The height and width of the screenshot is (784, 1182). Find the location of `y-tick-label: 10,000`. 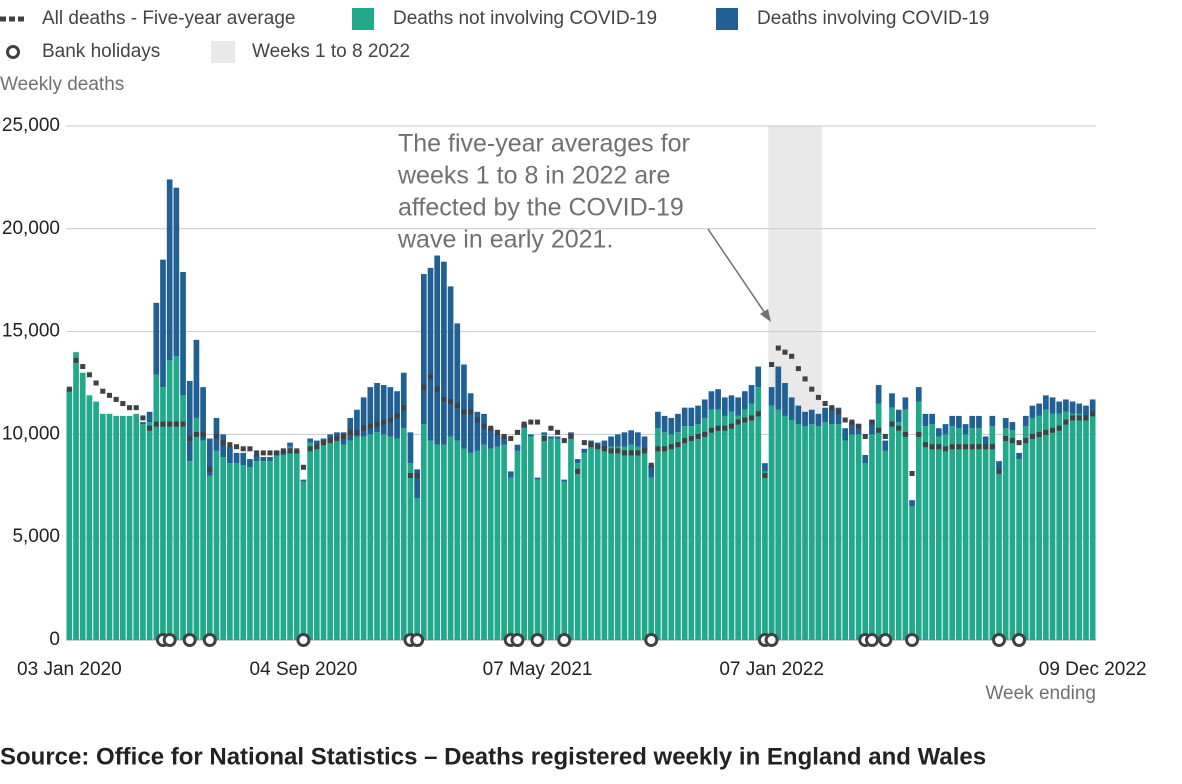

y-tick-label: 10,000 is located at coordinates (31, 433).